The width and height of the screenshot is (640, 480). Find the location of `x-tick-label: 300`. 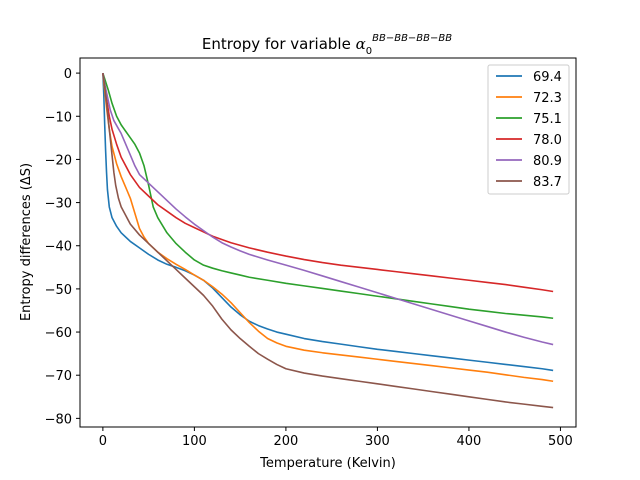

x-tick-label: 300 is located at coordinates (377, 441).